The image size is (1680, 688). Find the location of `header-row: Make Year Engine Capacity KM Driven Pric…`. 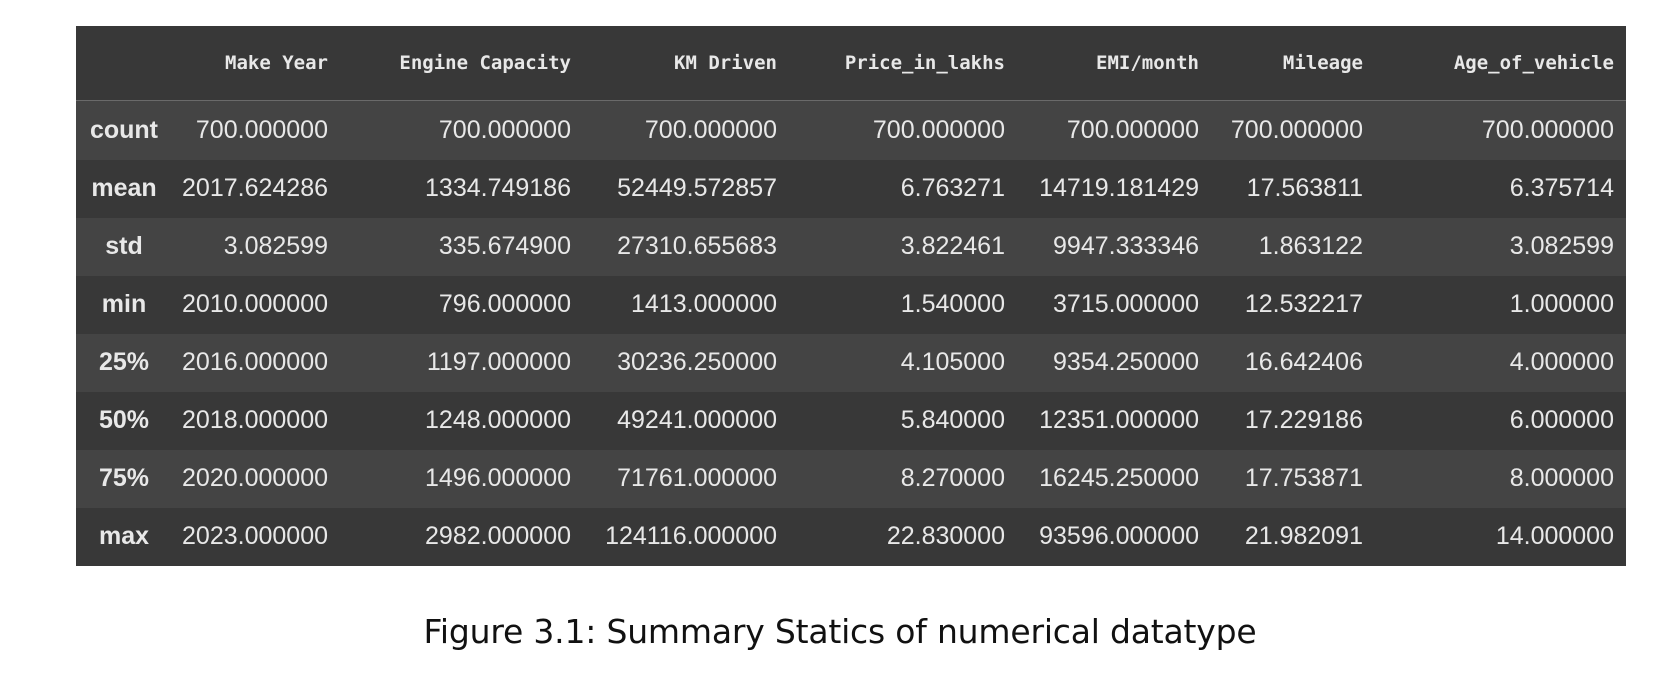

header-row: Make Year Engine Capacity KM Driven Pric… is located at coordinates (851, 63).